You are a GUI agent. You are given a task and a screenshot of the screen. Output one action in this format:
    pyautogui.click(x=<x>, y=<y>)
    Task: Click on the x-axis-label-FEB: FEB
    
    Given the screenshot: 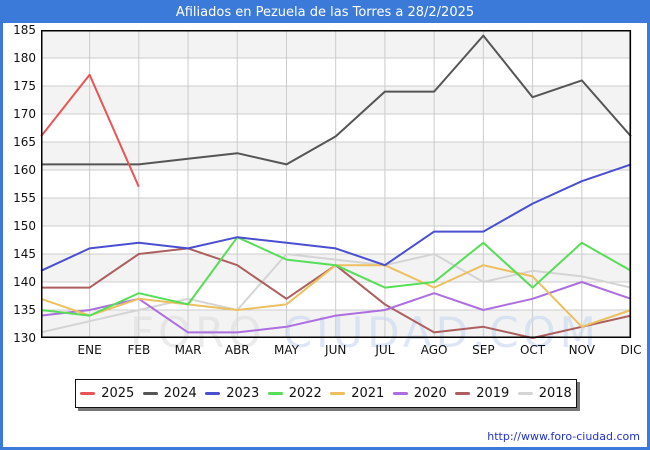 What is the action you would take?
    pyautogui.click(x=139, y=350)
    